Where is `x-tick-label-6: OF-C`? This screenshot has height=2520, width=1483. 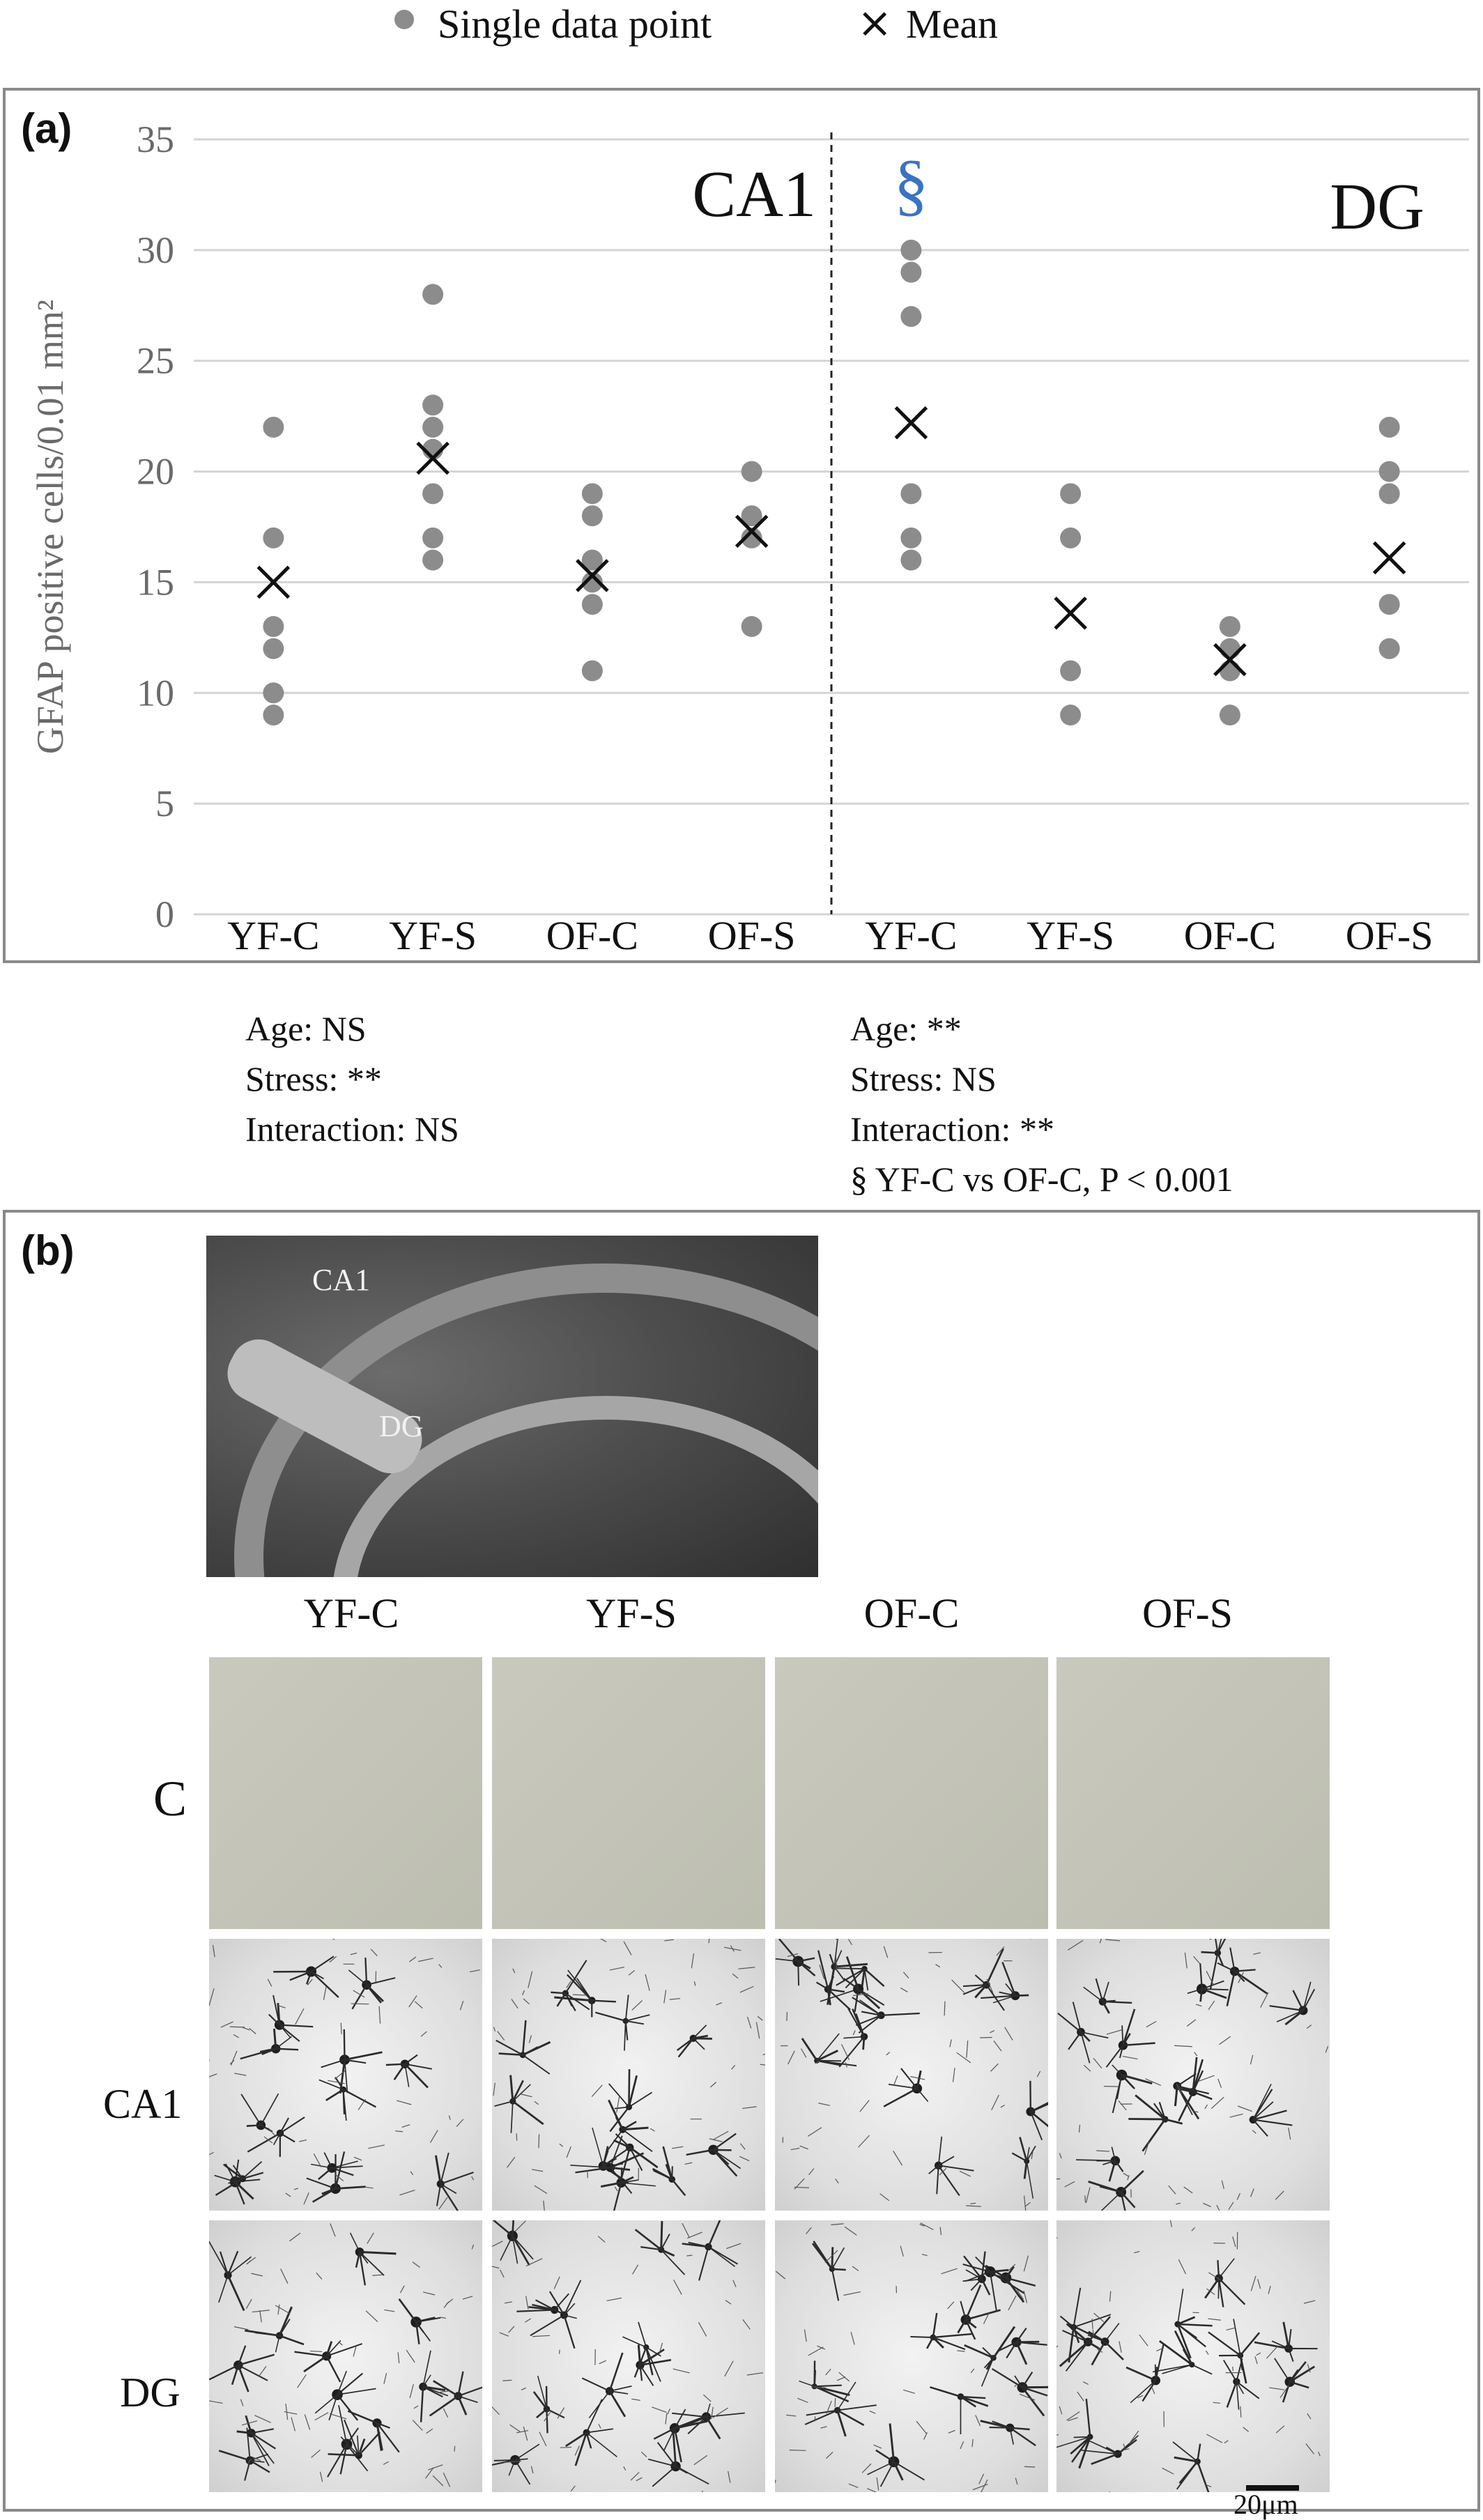
x-tick-label-6: OF-C is located at coordinates (1230, 936).